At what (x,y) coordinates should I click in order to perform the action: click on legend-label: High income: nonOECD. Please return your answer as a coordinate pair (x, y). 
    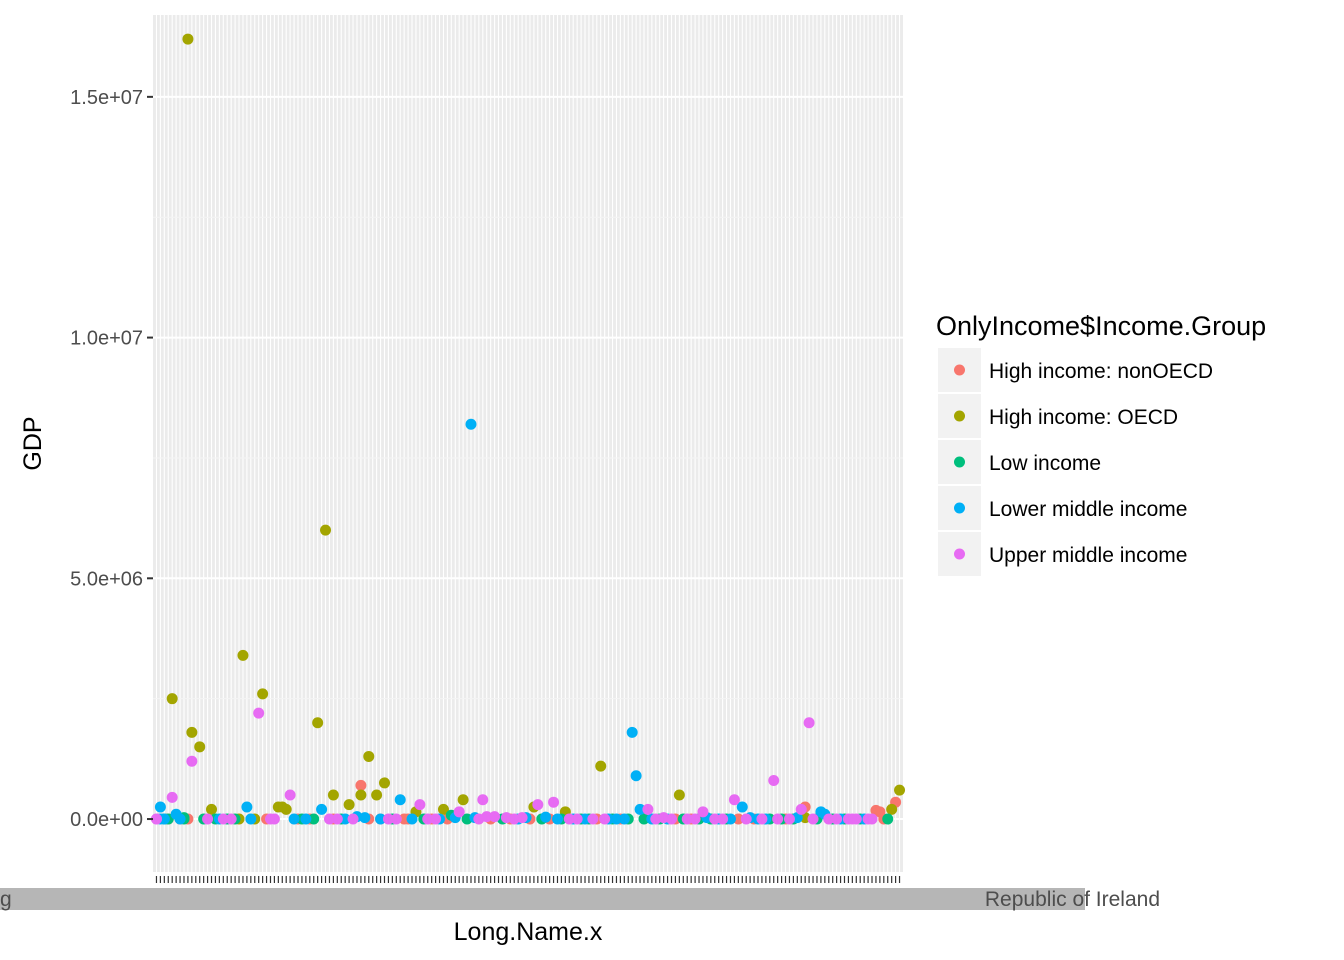
    Looking at the image, I should click on (1101, 371).